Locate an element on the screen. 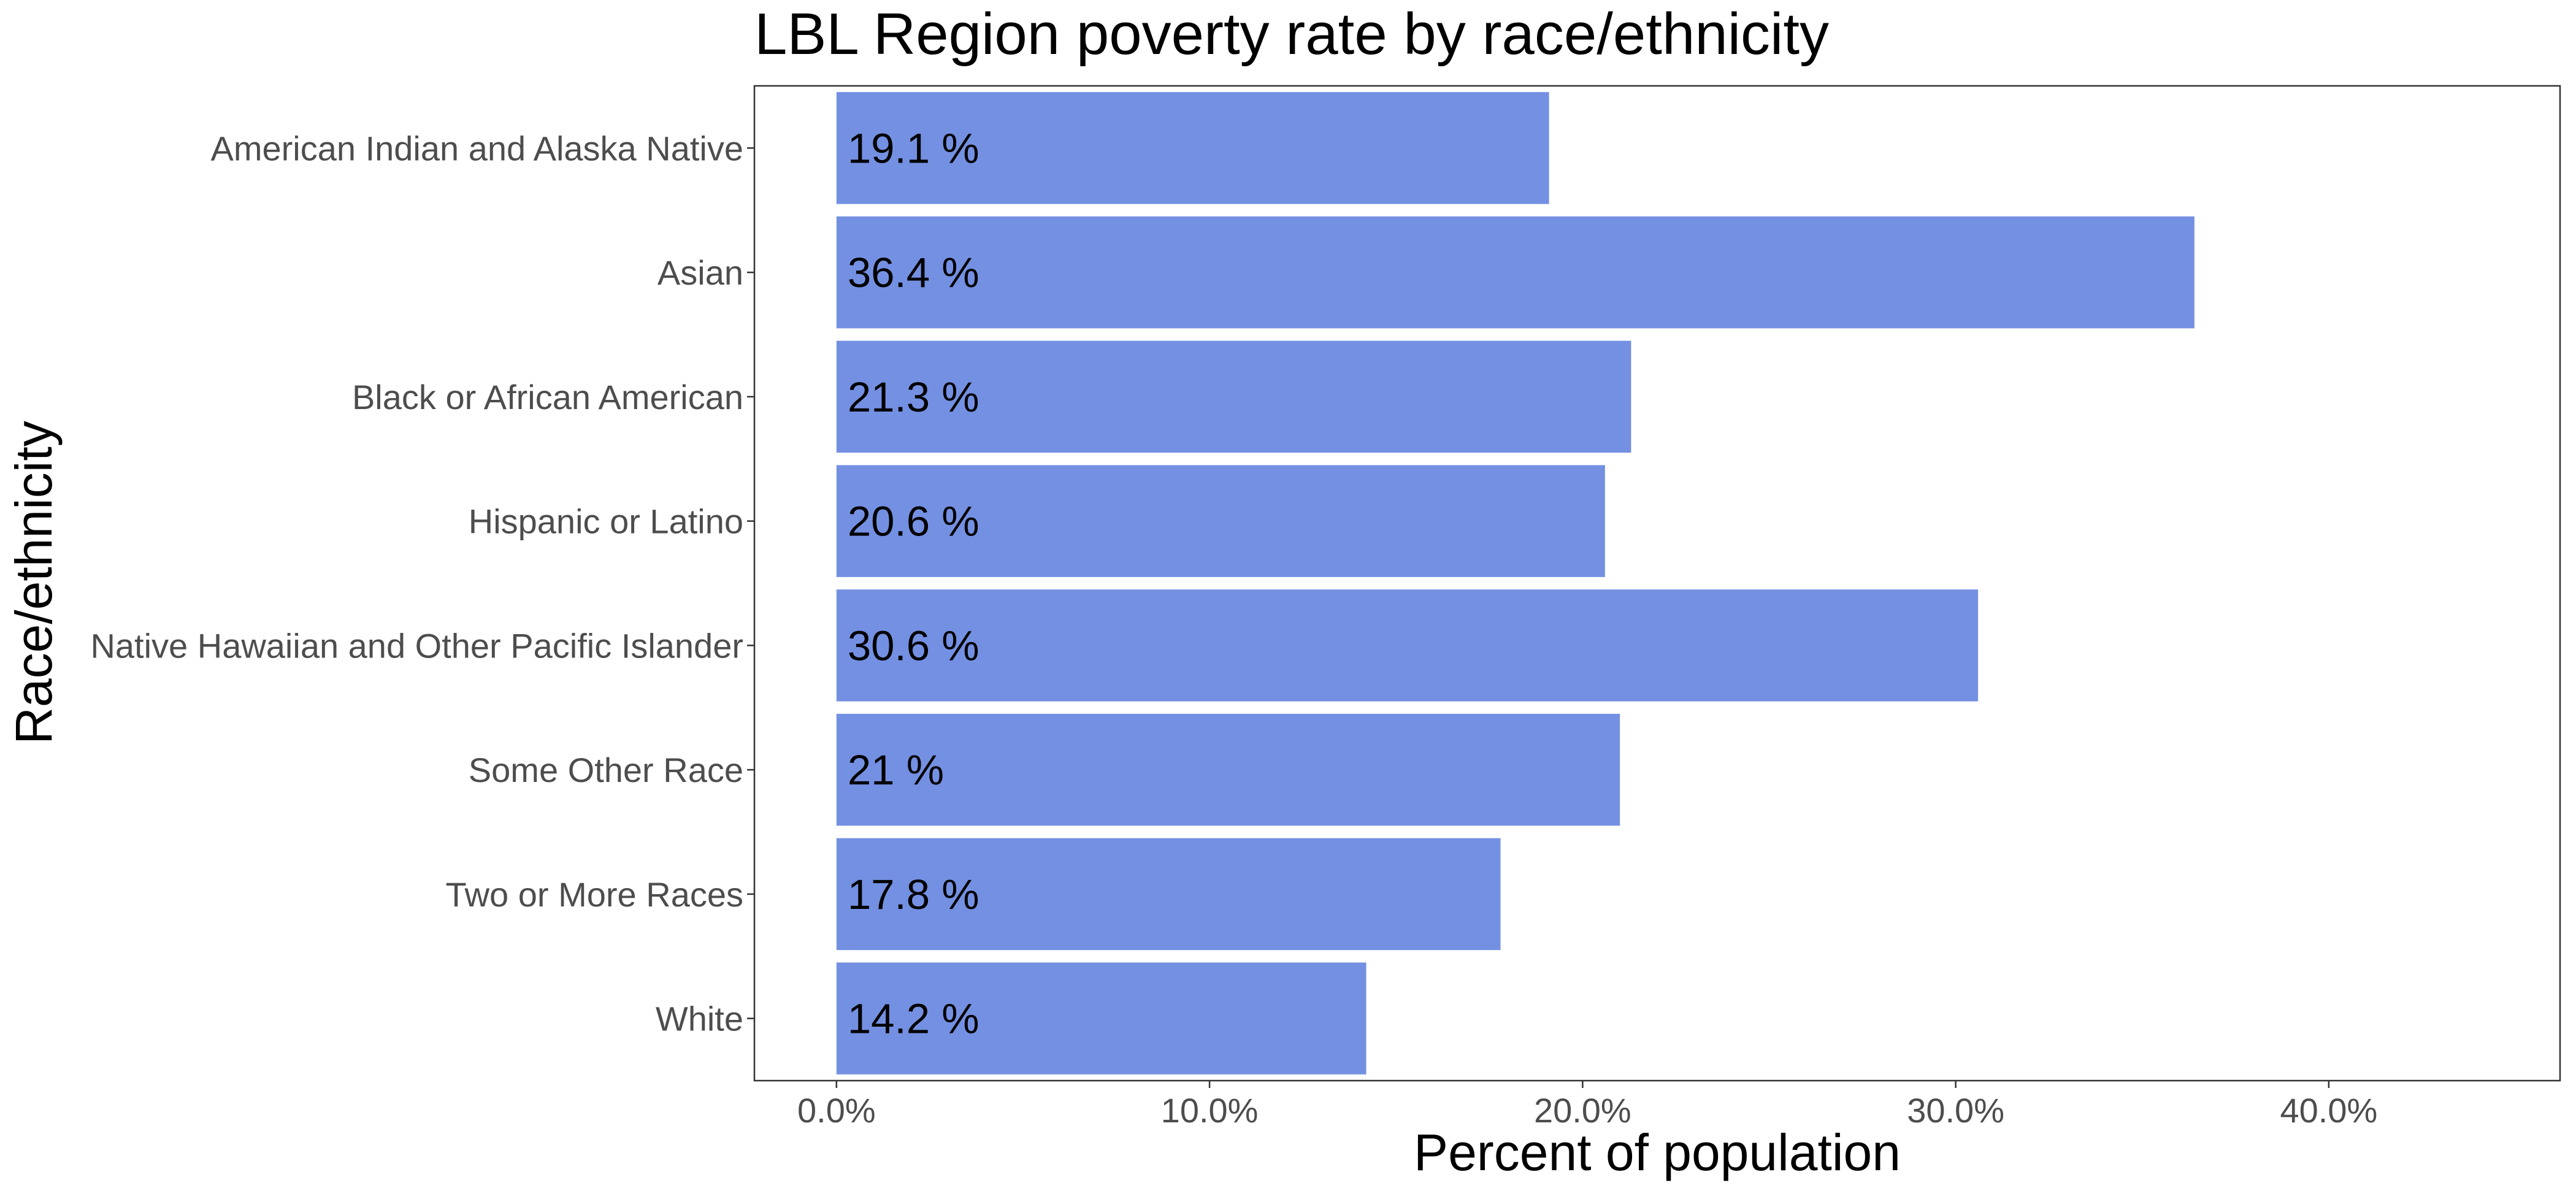  x-axis: 0.0% 10.0% 20.0% 30.0% 40.0% is located at coordinates (1587, 1105).